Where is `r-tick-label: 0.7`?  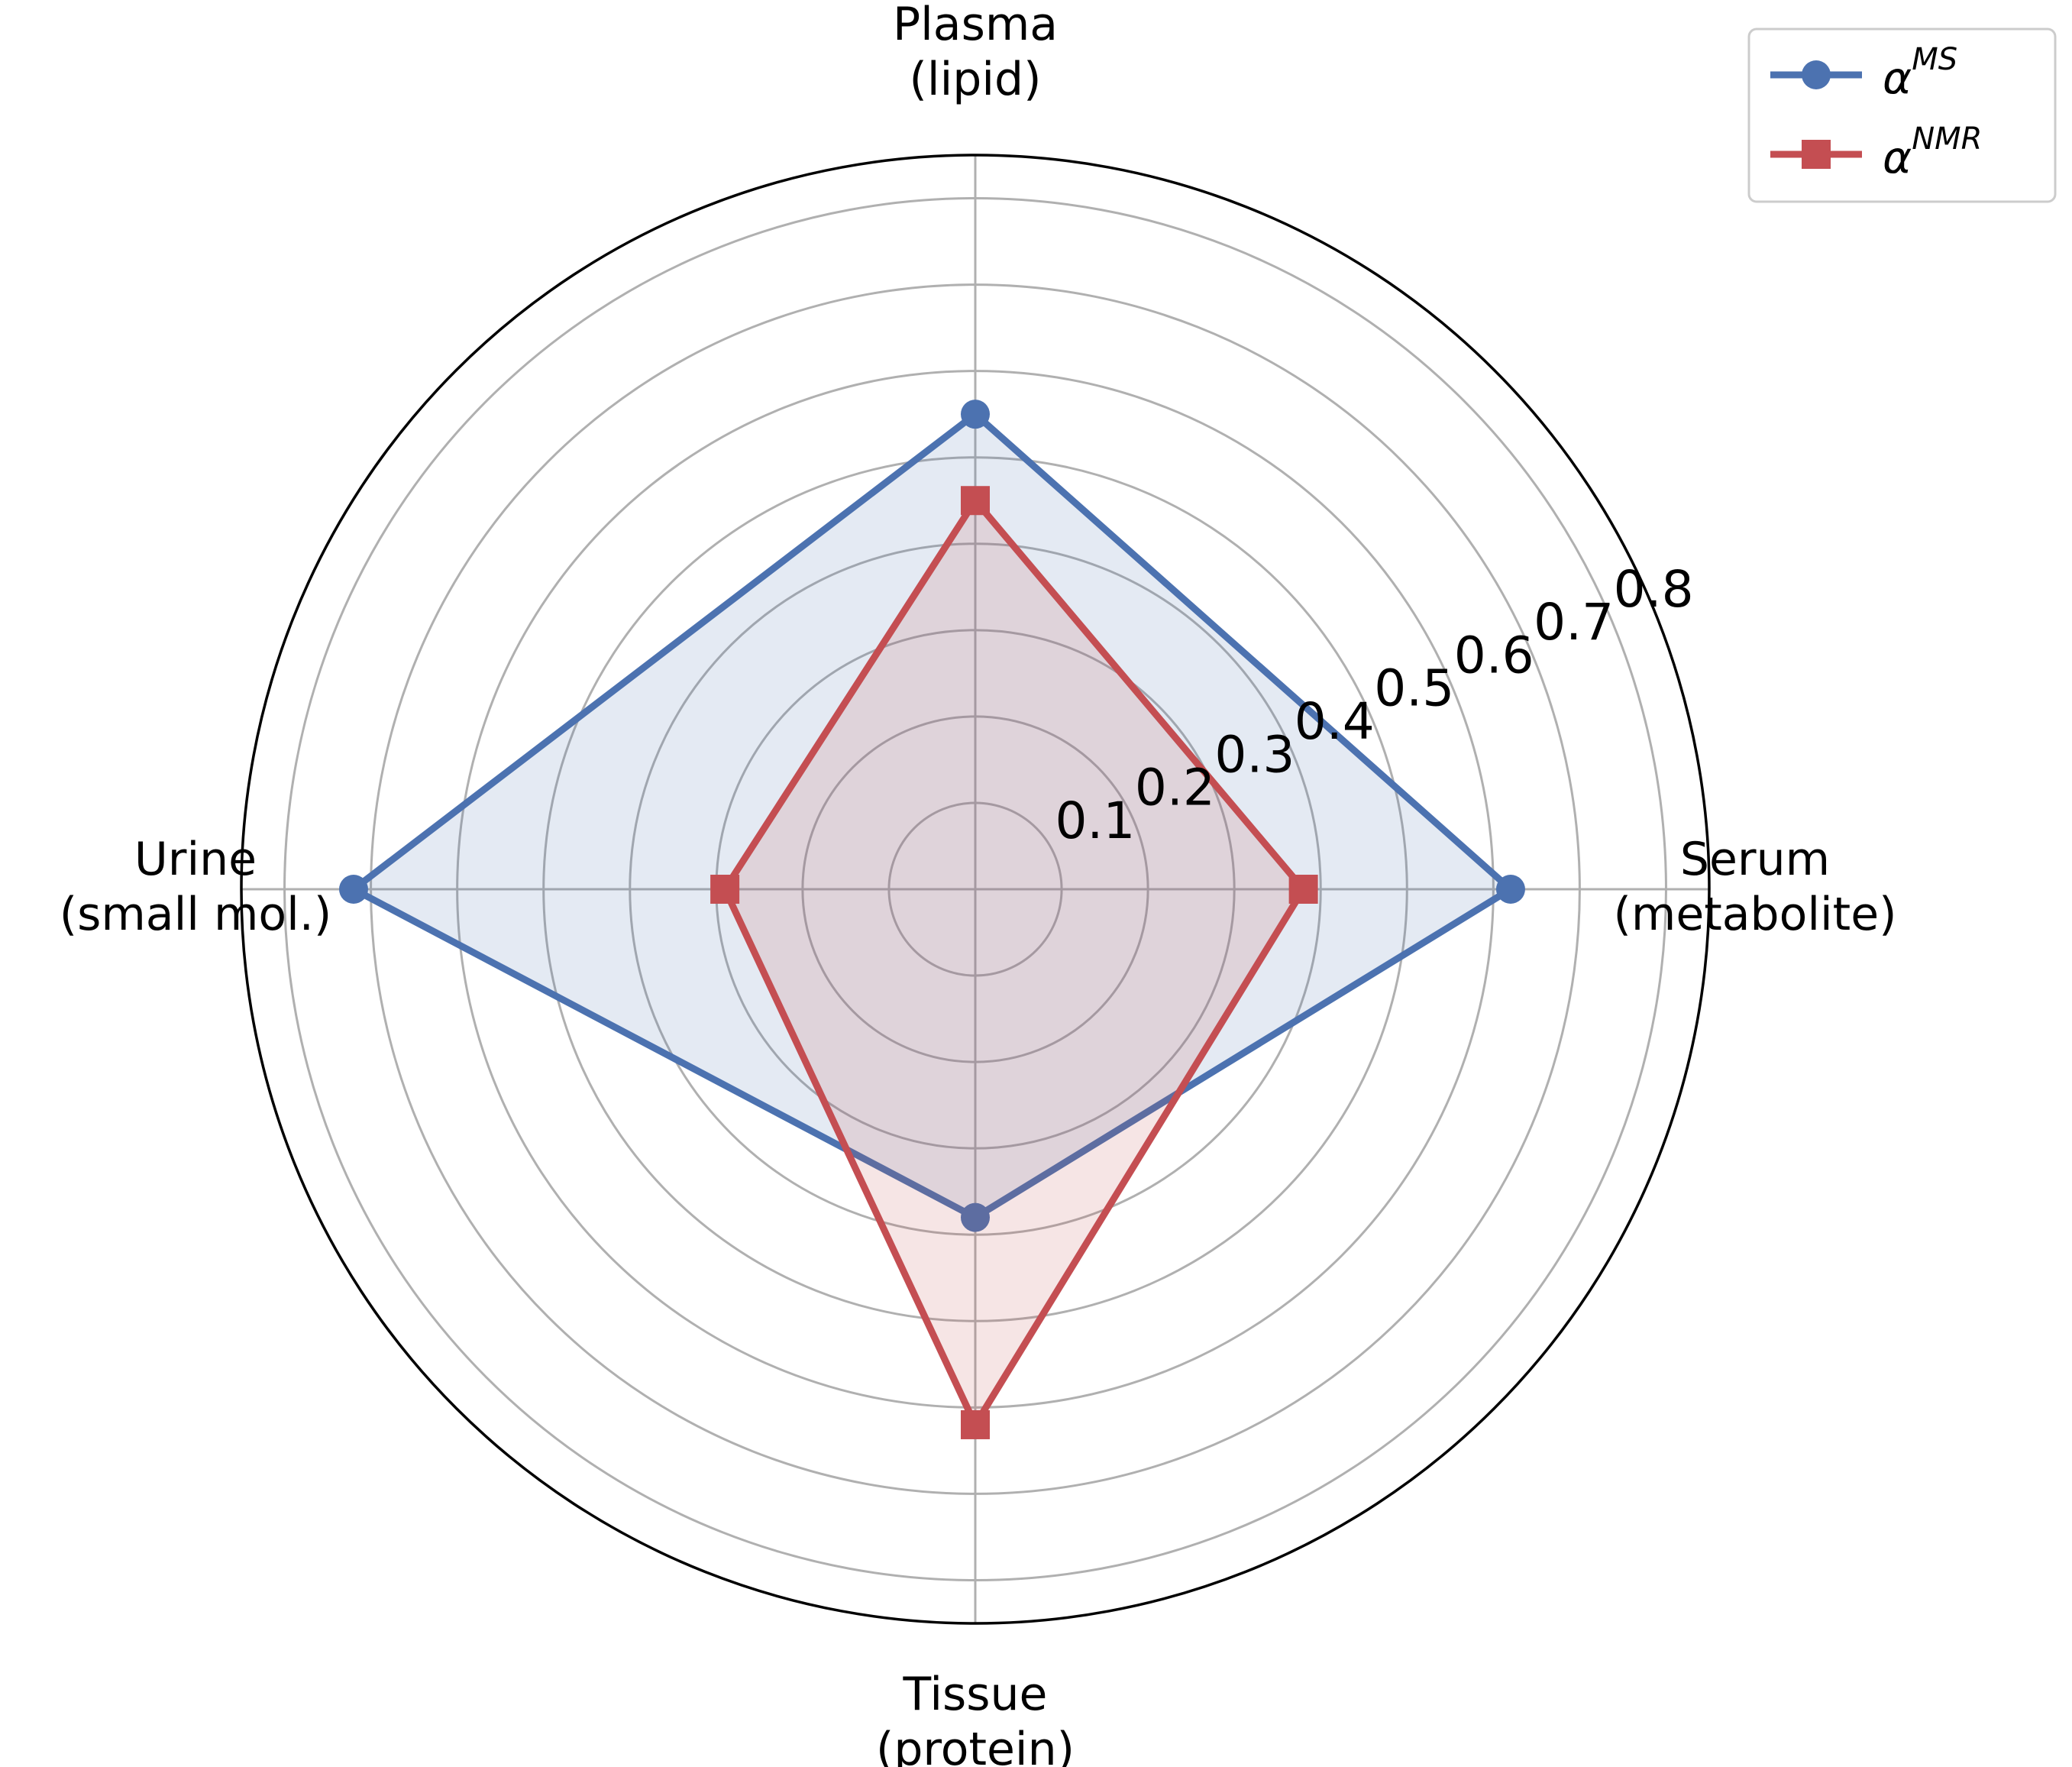
r-tick-label: 0.7 is located at coordinates (1574, 622).